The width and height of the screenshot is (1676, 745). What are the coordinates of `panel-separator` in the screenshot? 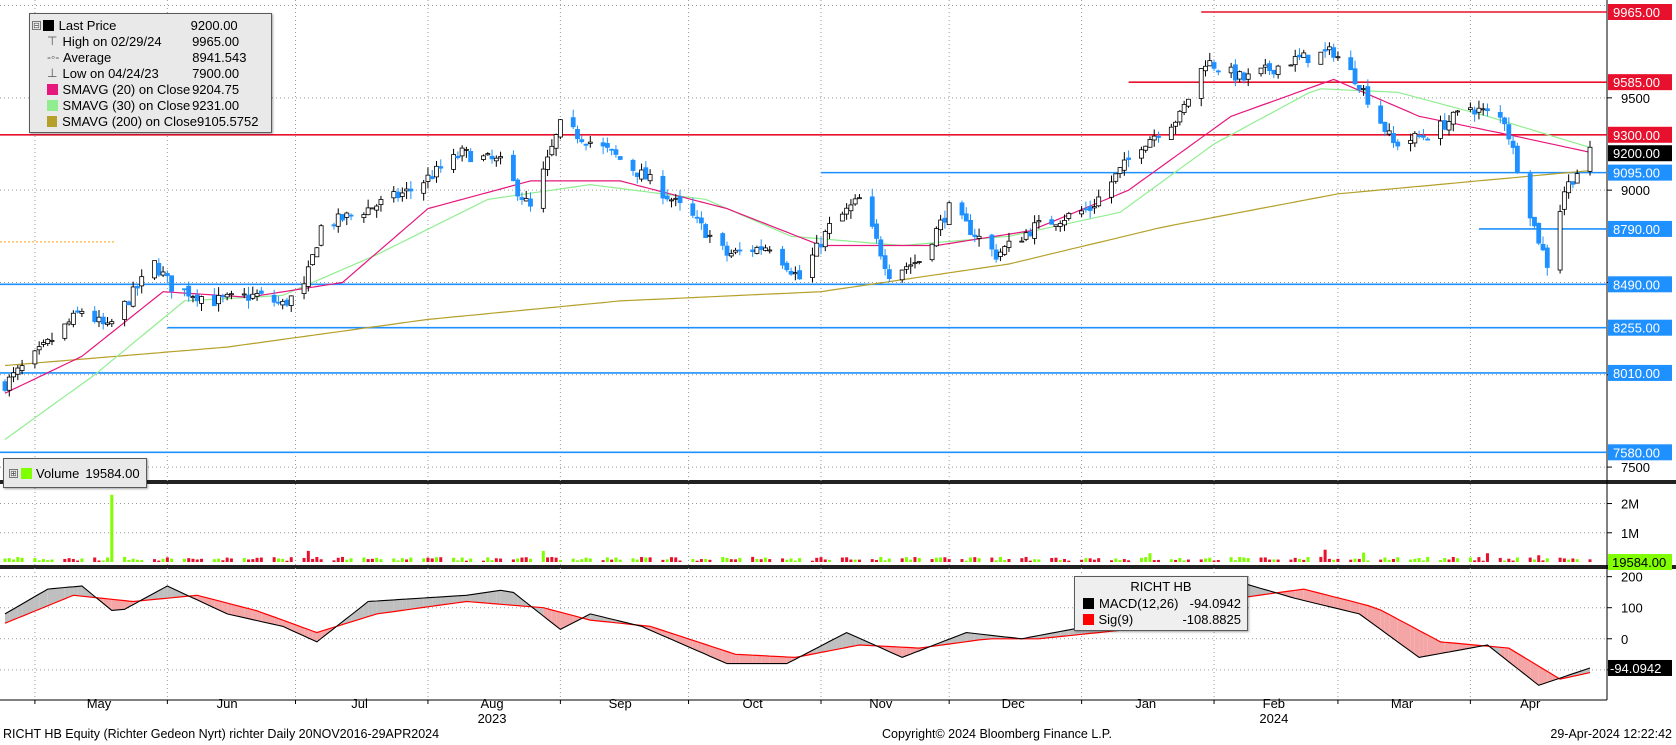 It's located at (838, 567).